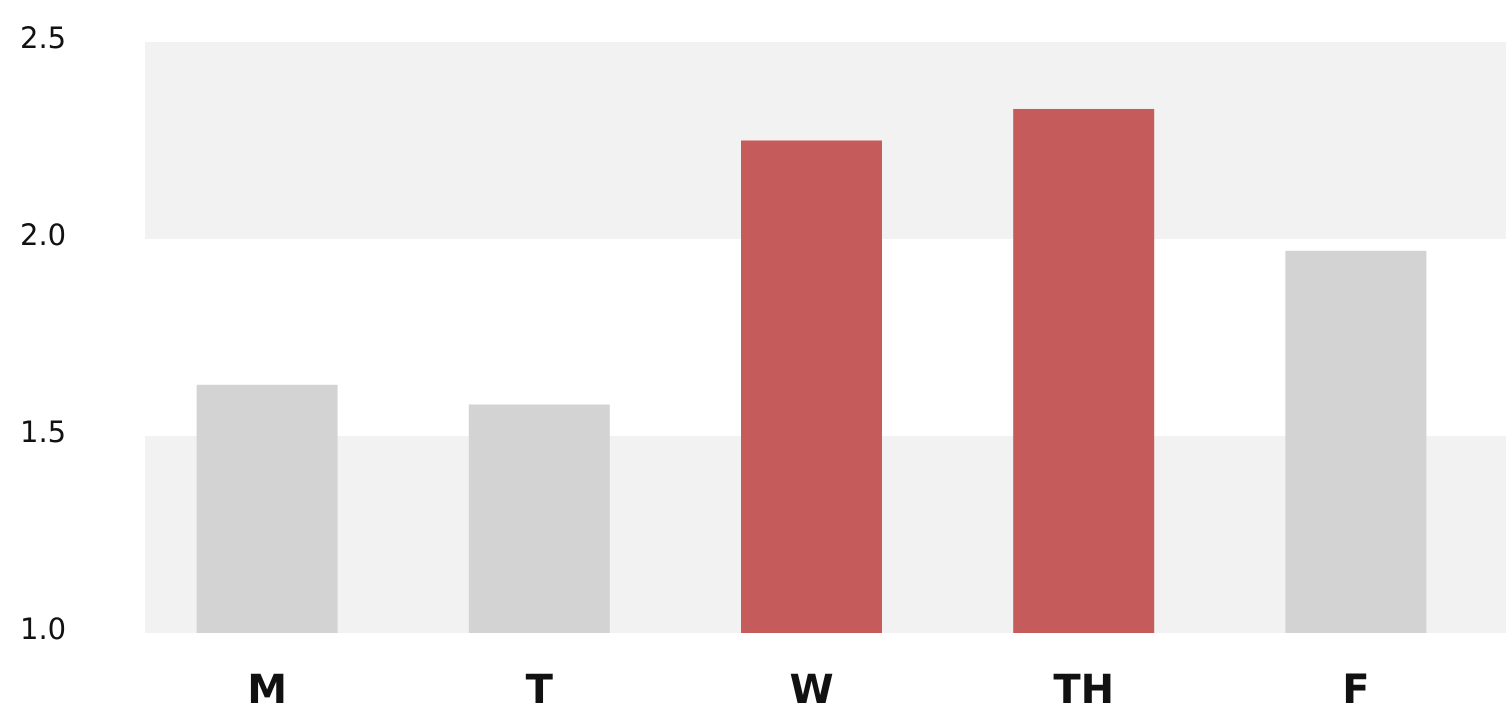 Image resolution: width=1509 pixels, height=713 pixels. What do you see at coordinates (811, 690) in the screenshot?
I see `x-category-label: W` at bounding box center [811, 690].